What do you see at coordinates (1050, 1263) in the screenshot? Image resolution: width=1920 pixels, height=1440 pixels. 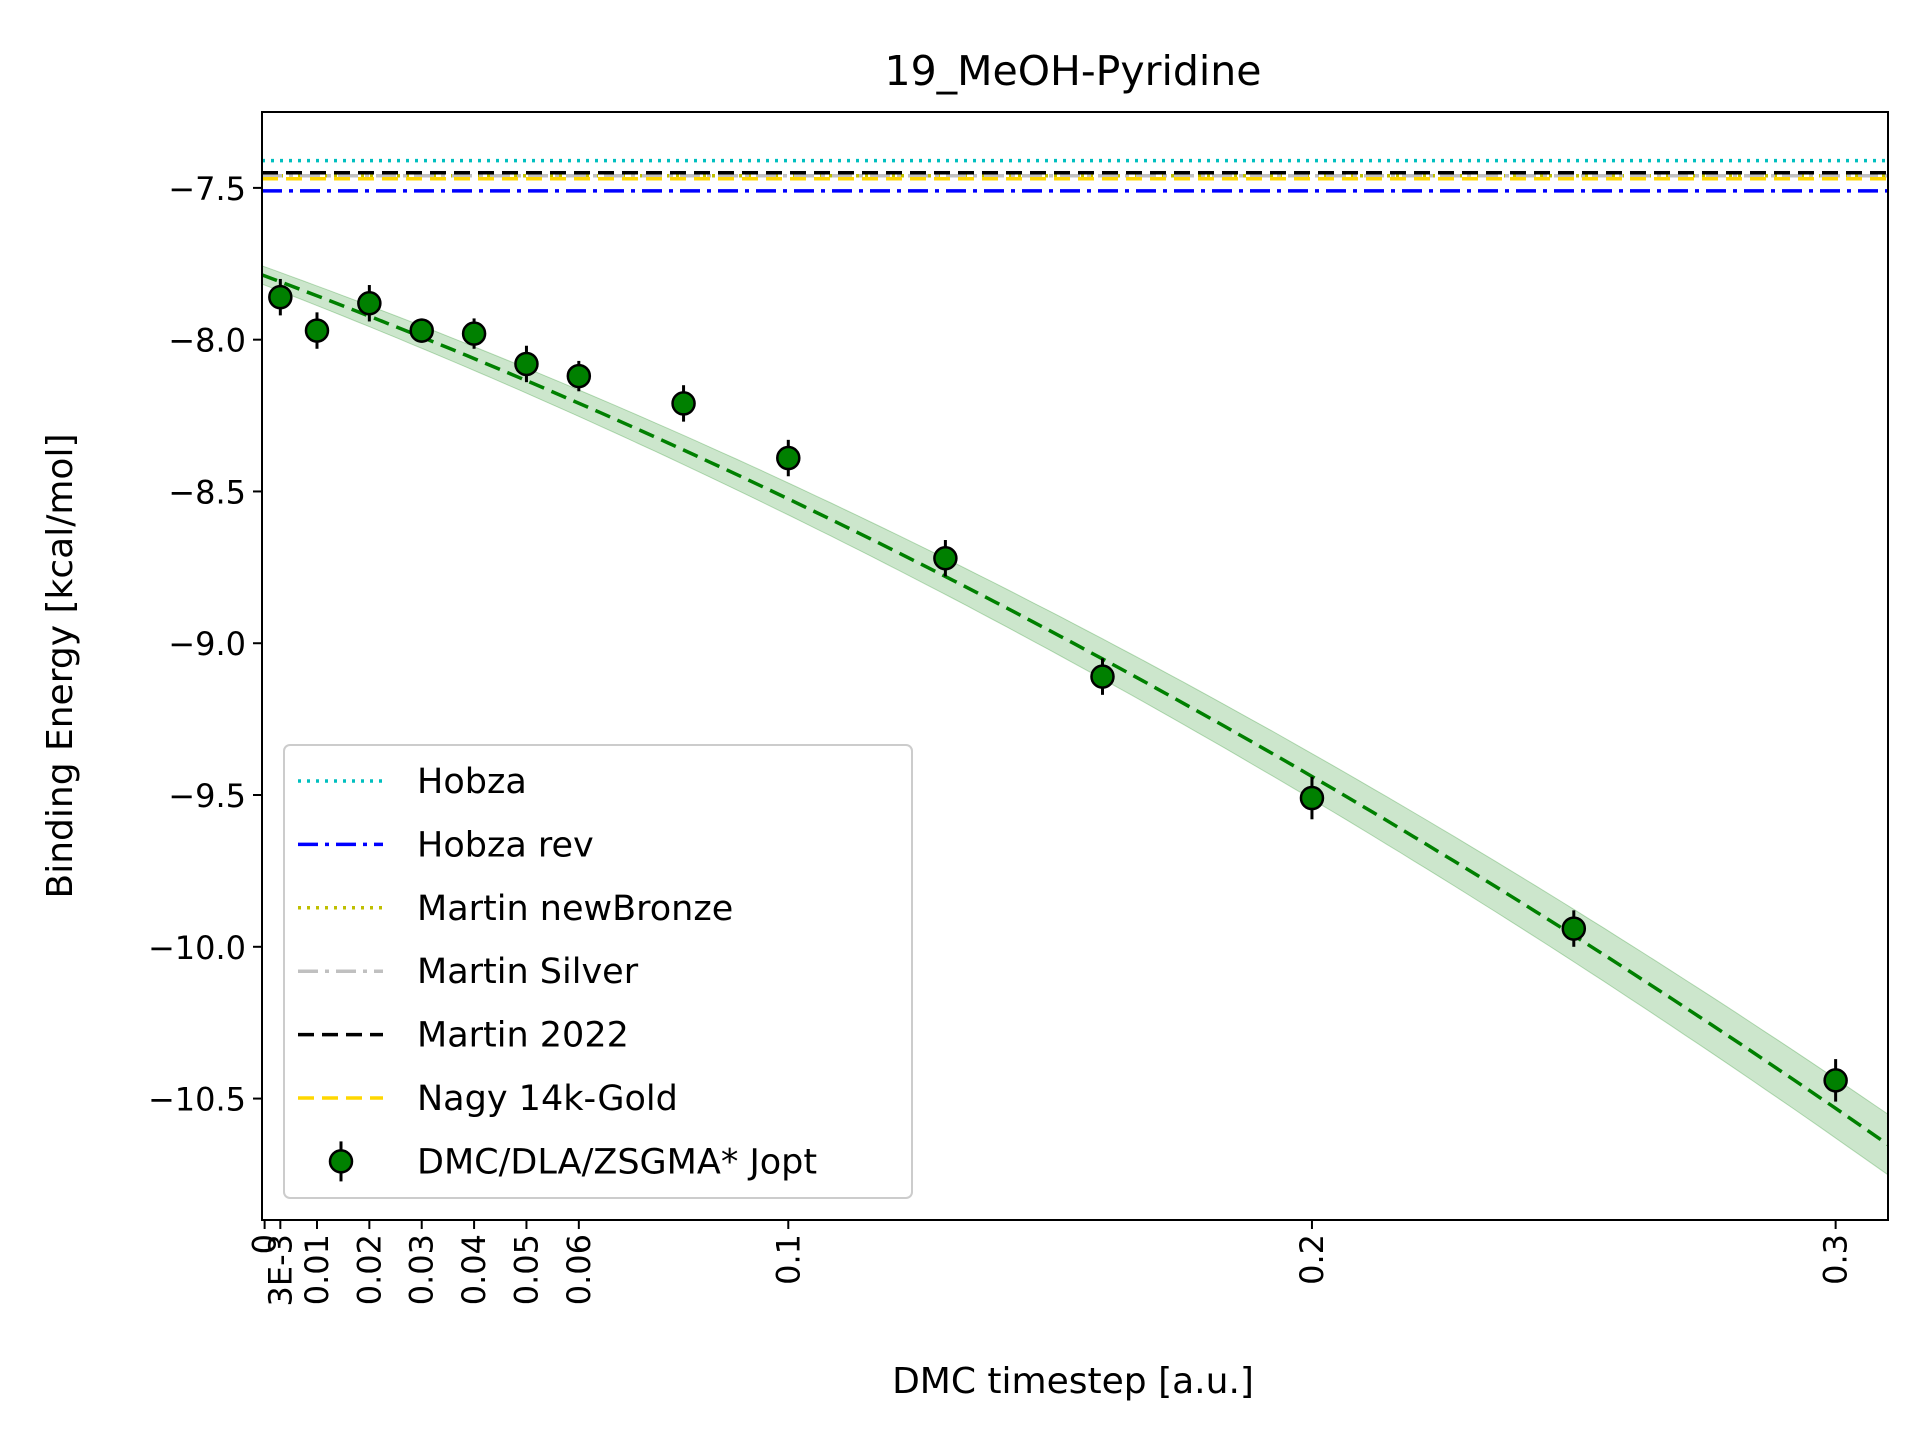 I see `x-axis: 03E-30.01 0.02 0.03 0.04 0.05 0.06 0.1 0.2 0.3` at bounding box center [1050, 1263].